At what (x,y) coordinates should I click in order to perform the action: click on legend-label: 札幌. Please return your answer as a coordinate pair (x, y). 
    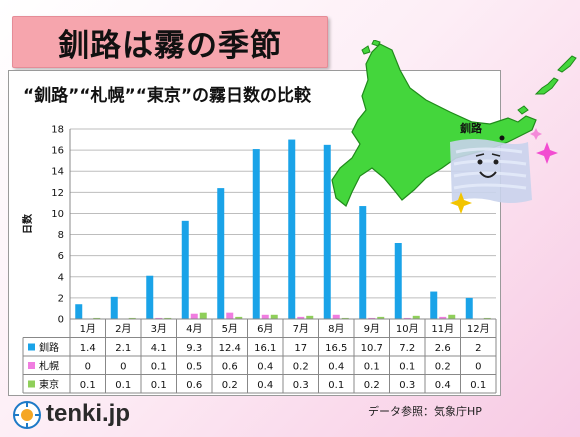
    Looking at the image, I should click on (49, 366).